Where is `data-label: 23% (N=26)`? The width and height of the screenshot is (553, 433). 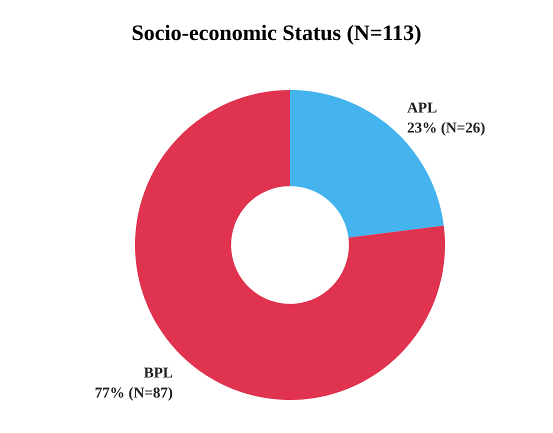 data-label: 23% (N=26) is located at coordinates (446, 128).